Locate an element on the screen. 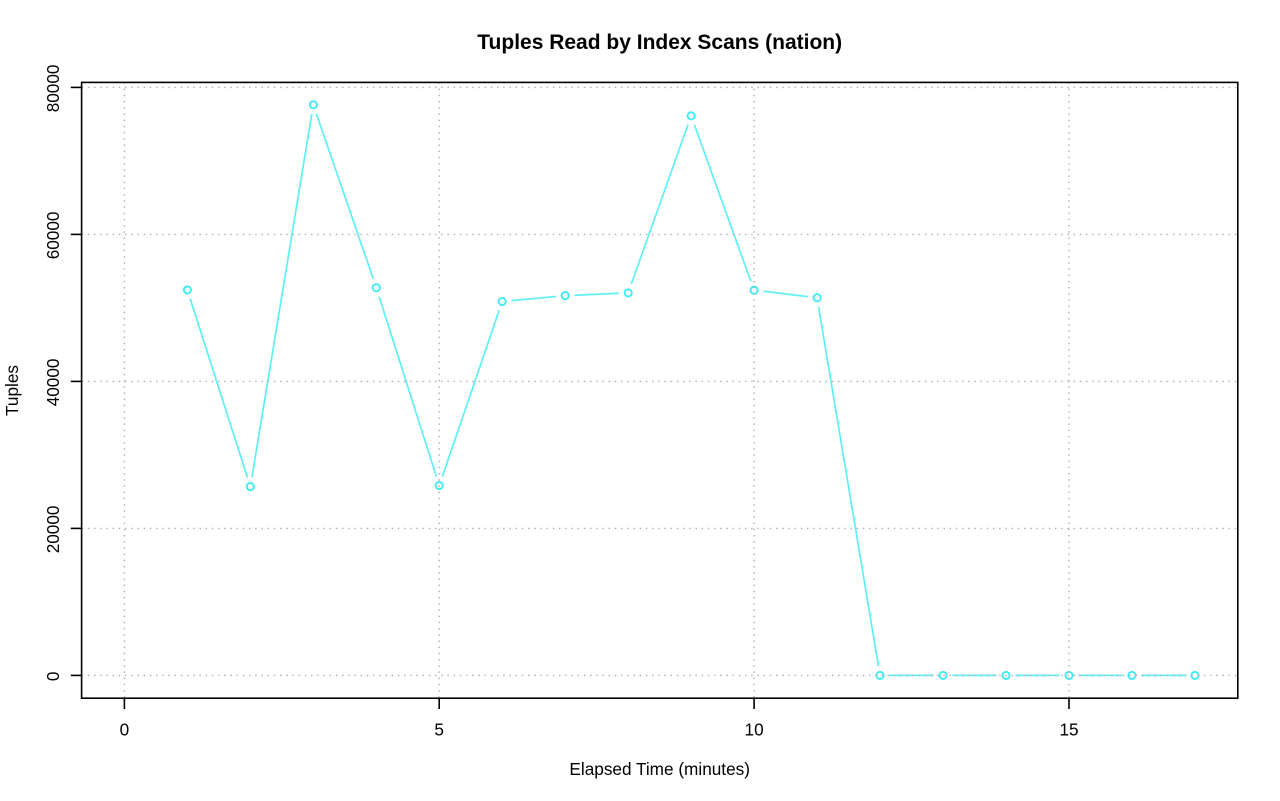  svg-text: Tuples is located at coordinates (12, 390).